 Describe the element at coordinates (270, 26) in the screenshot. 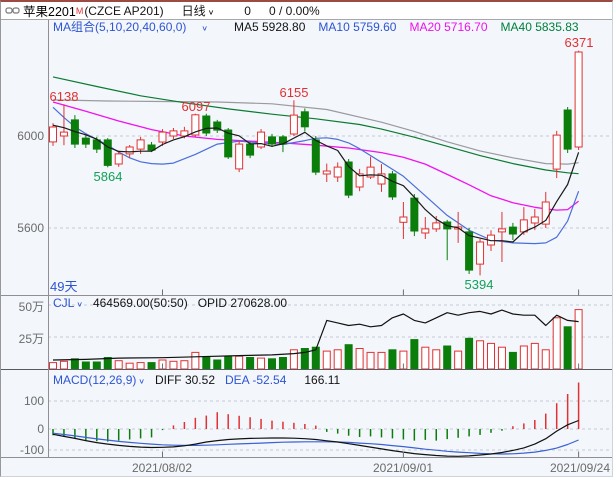

I see `ma5-value: MA5 5928.80` at that location.